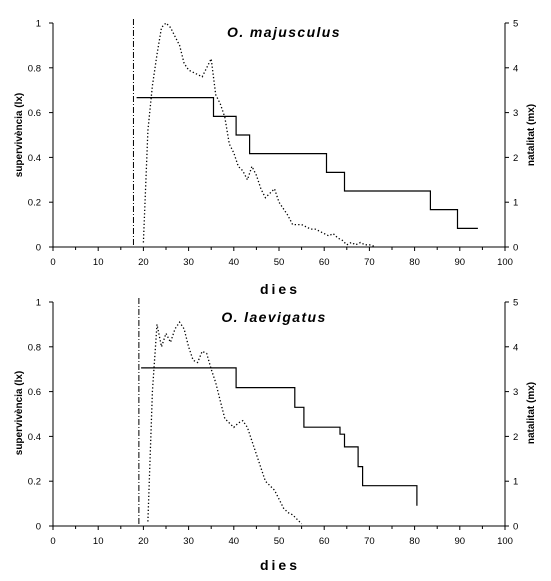 This screenshot has width=551, height=581. What do you see at coordinates (284, 32) in the screenshot?
I see `chart-title: O. majusculus` at bounding box center [284, 32].